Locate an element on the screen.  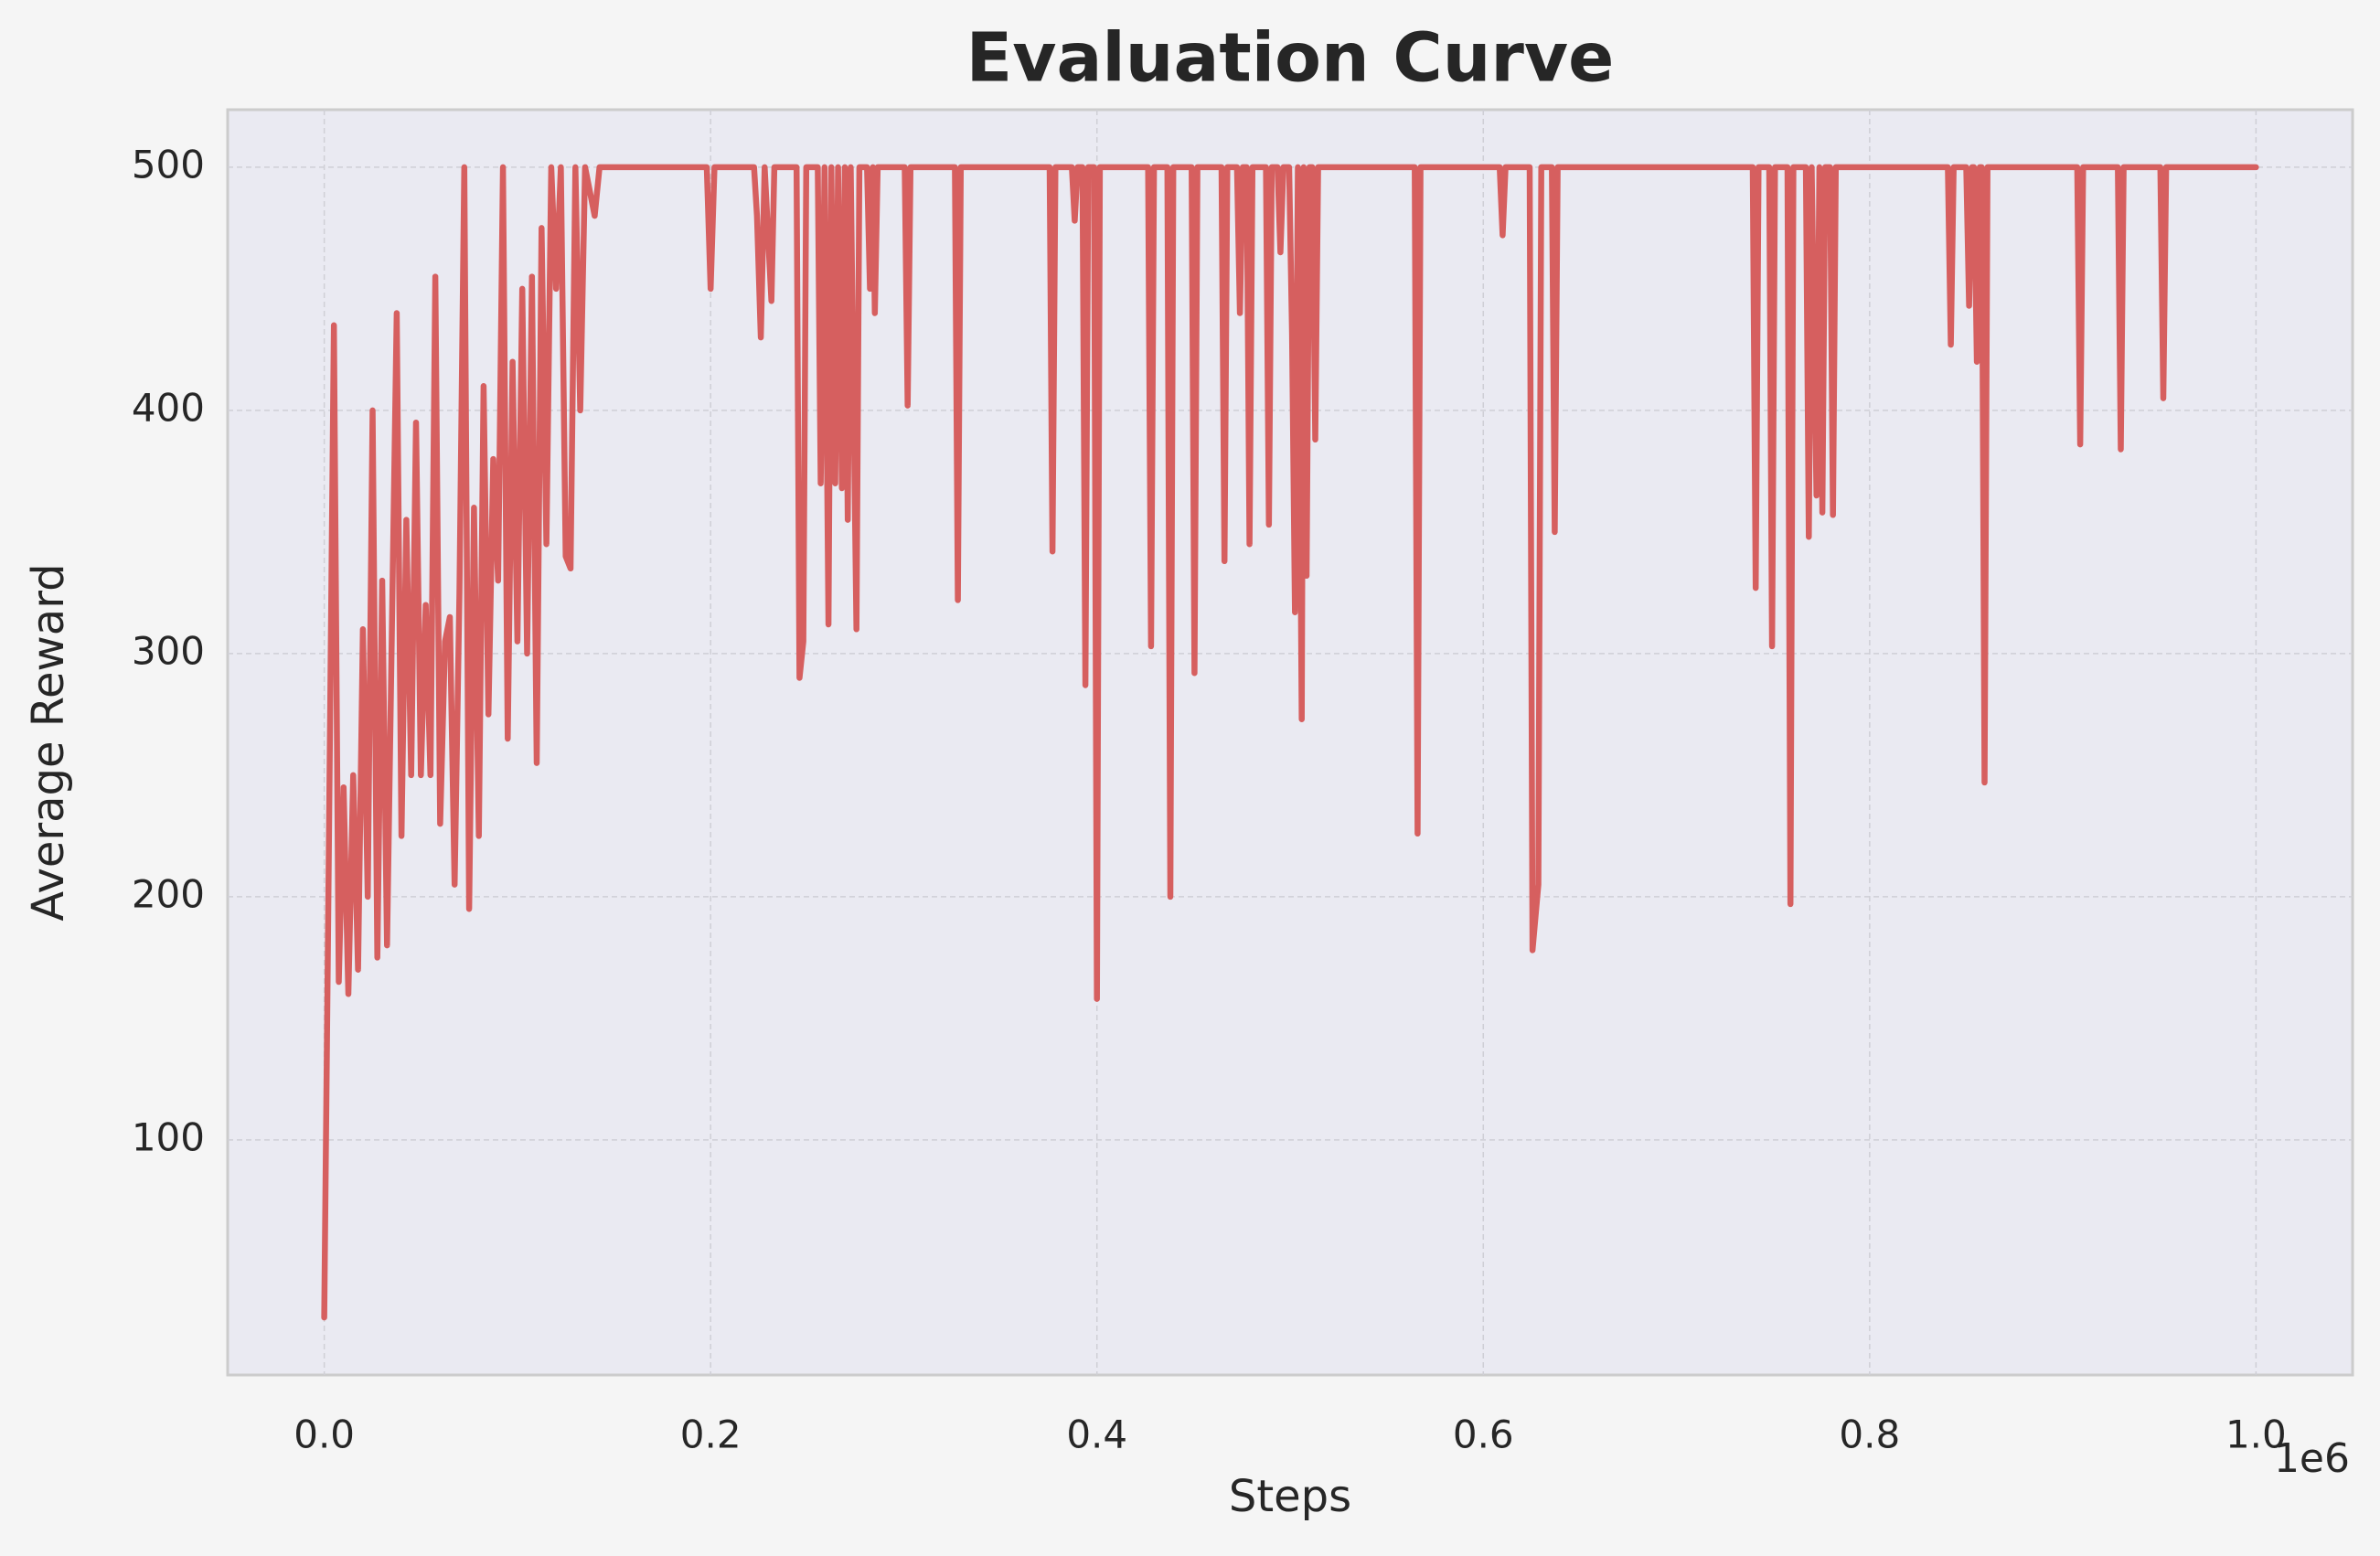
y-tick-label: 400 is located at coordinates (168, 407).